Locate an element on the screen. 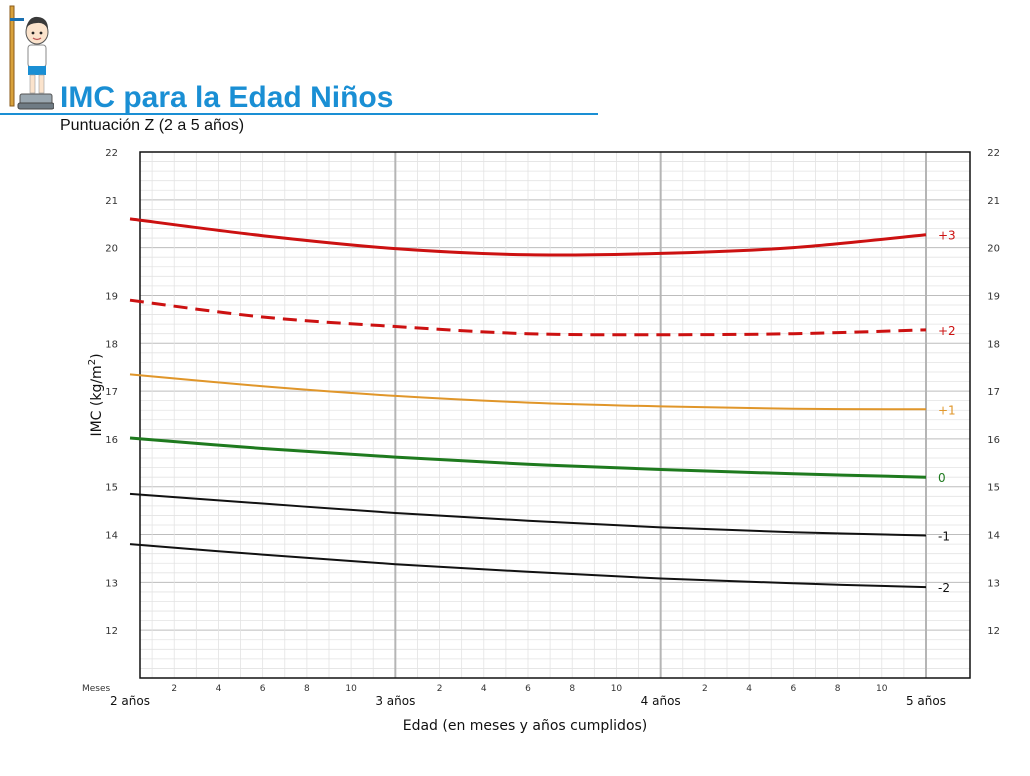  y-tick-label-right: 22 is located at coordinates (993, 153).